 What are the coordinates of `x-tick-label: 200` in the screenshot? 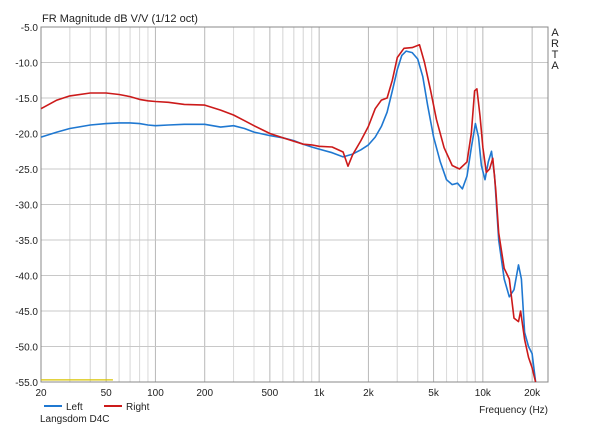 It's located at (204, 393).